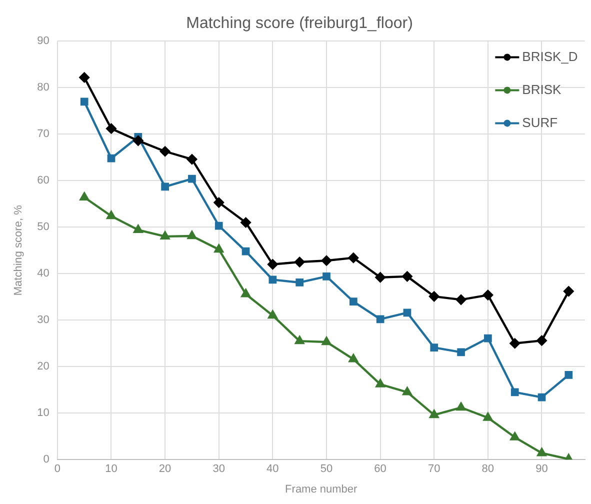  What do you see at coordinates (299, 23) in the screenshot?
I see `chart-title: Matching score (freiburg1_floor)` at bounding box center [299, 23].